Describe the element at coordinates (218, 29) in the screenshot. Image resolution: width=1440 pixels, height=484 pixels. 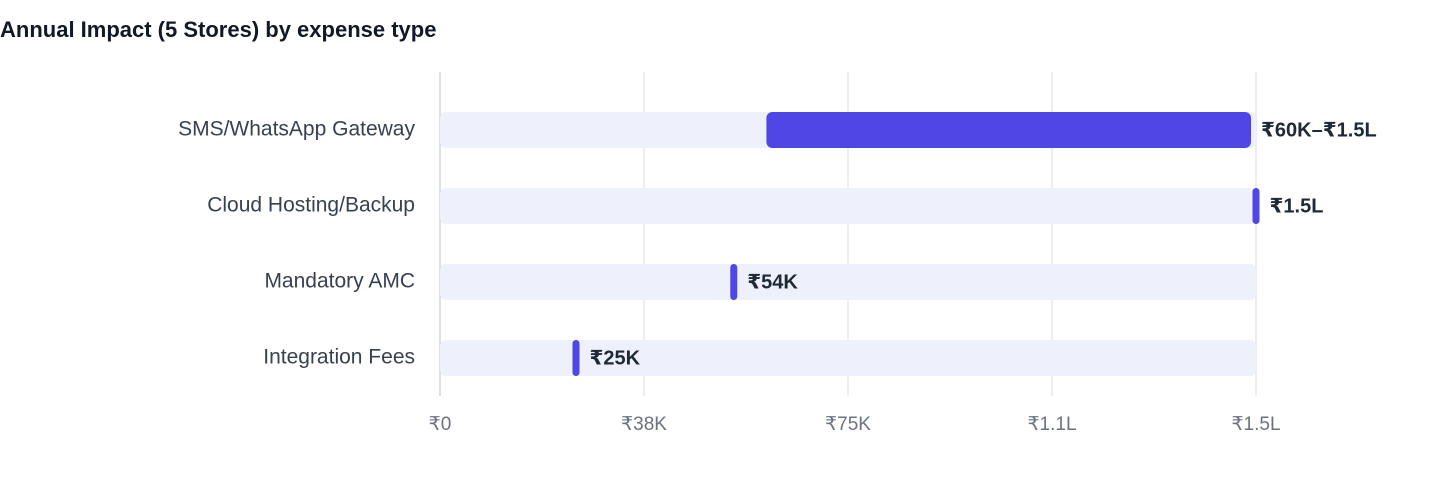
I see `chart-title: Annual Impact (5 Stores) by expense type` at that location.